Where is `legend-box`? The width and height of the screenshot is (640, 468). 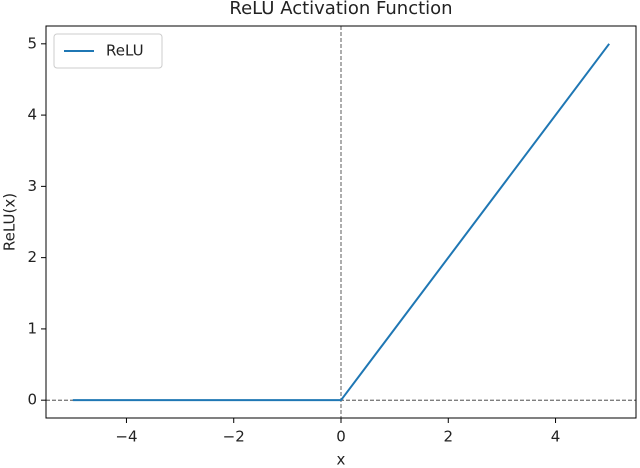
legend-box is located at coordinates (108, 51).